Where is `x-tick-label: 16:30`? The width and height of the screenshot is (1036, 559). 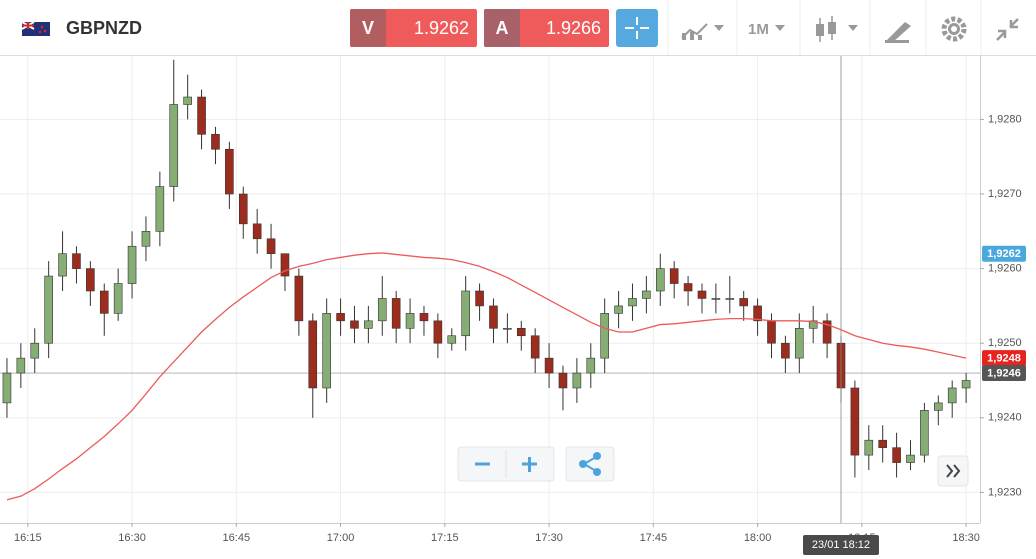
x-tick-label: 16:30 is located at coordinates (132, 538).